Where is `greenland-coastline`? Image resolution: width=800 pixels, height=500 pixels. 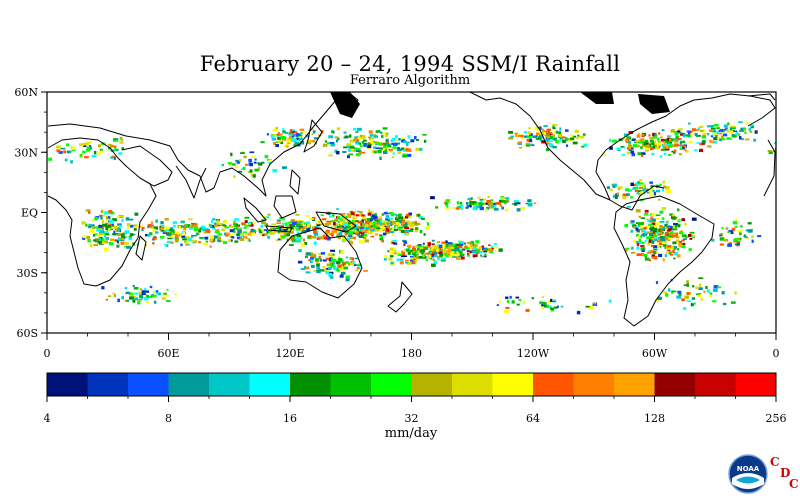
greenland-coastline is located at coordinates (761, 97).